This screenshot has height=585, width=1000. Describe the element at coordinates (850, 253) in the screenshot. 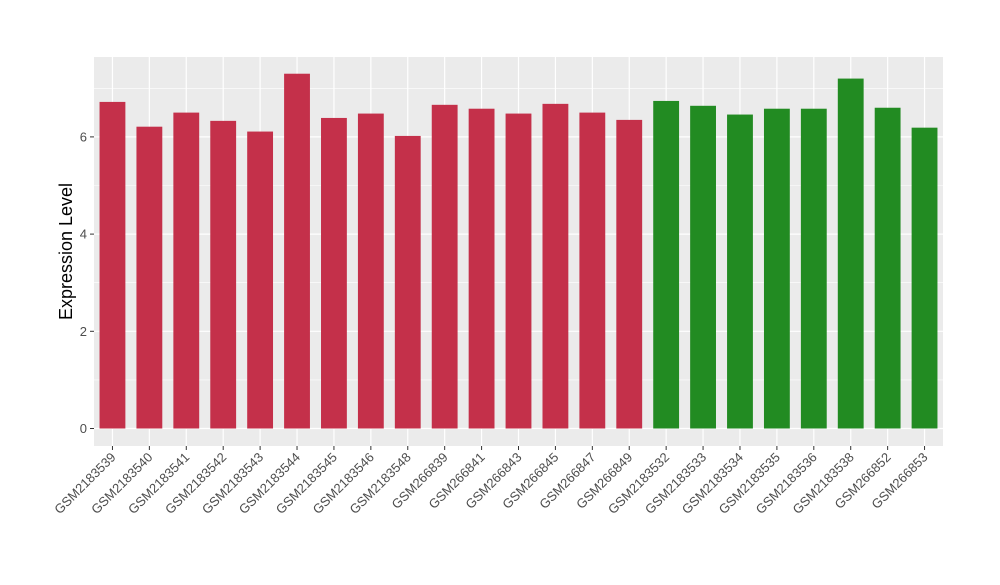

I see `bar-GSM2183538` at that location.